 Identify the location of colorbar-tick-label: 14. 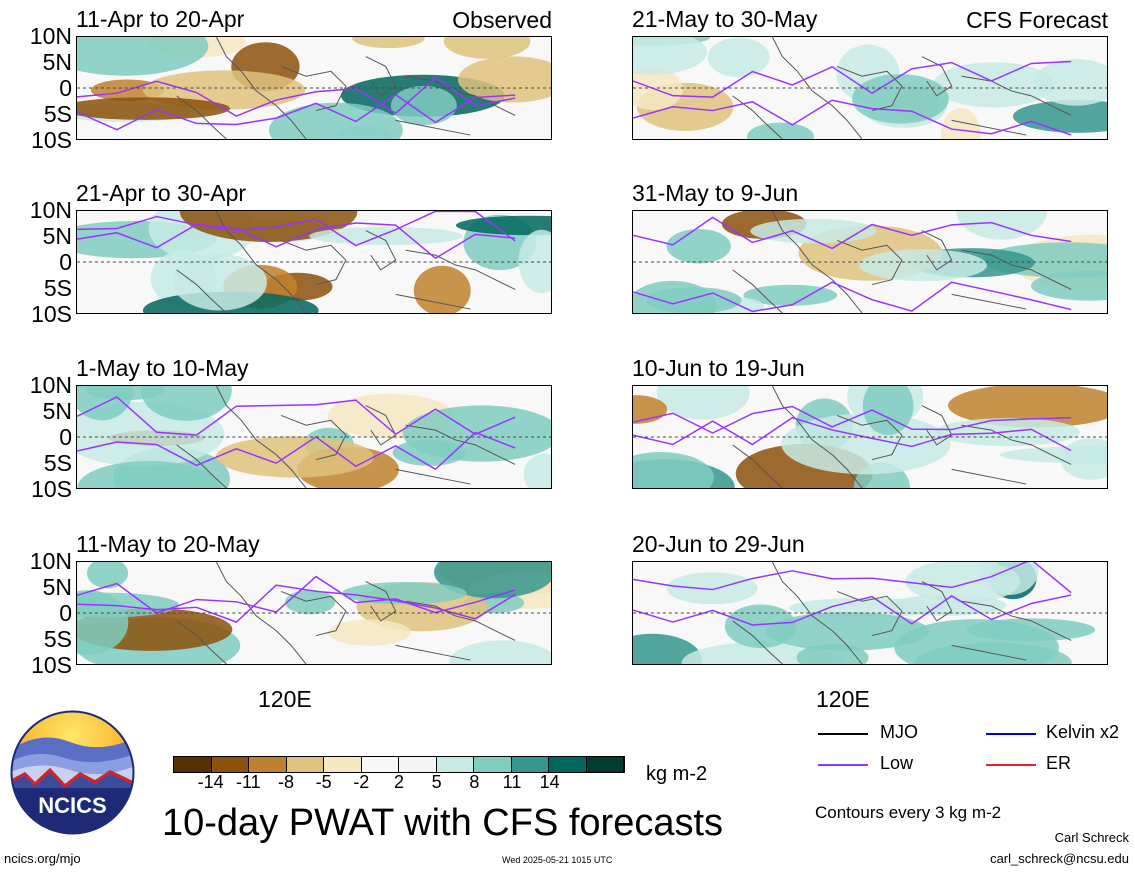
(549, 782).